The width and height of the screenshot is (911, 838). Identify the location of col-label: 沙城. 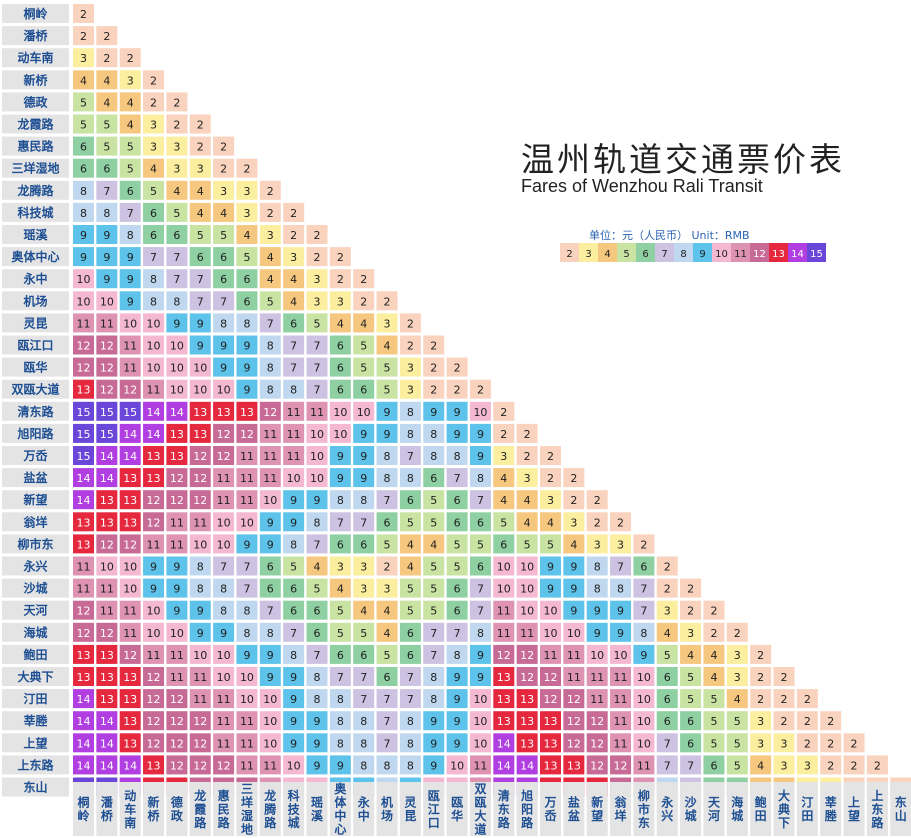
(691, 810).